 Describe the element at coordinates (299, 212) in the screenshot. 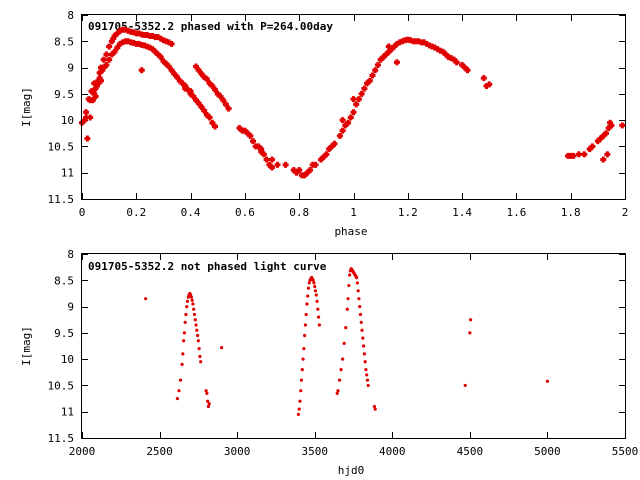

I see `phased-x-tick-label: 0.8` at that location.